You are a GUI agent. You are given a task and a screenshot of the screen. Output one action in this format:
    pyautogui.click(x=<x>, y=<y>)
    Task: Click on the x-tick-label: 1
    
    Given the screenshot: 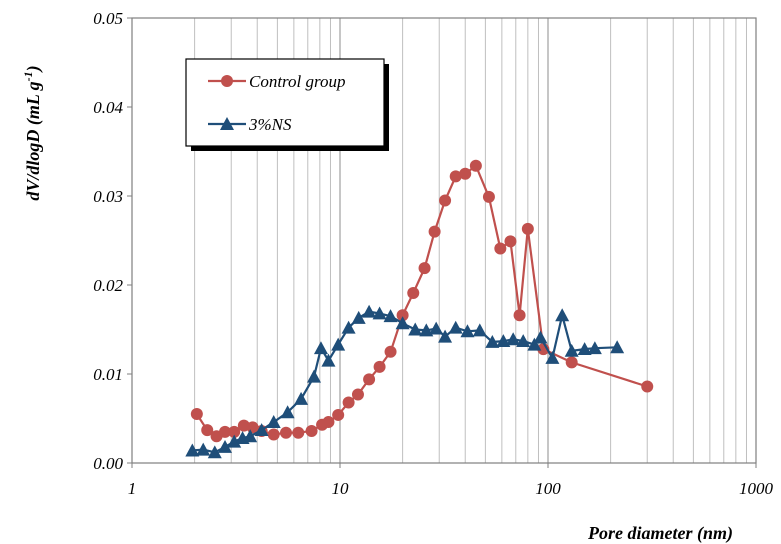 What is the action you would take?
    pyautogui.click(x=132, y=488)
    